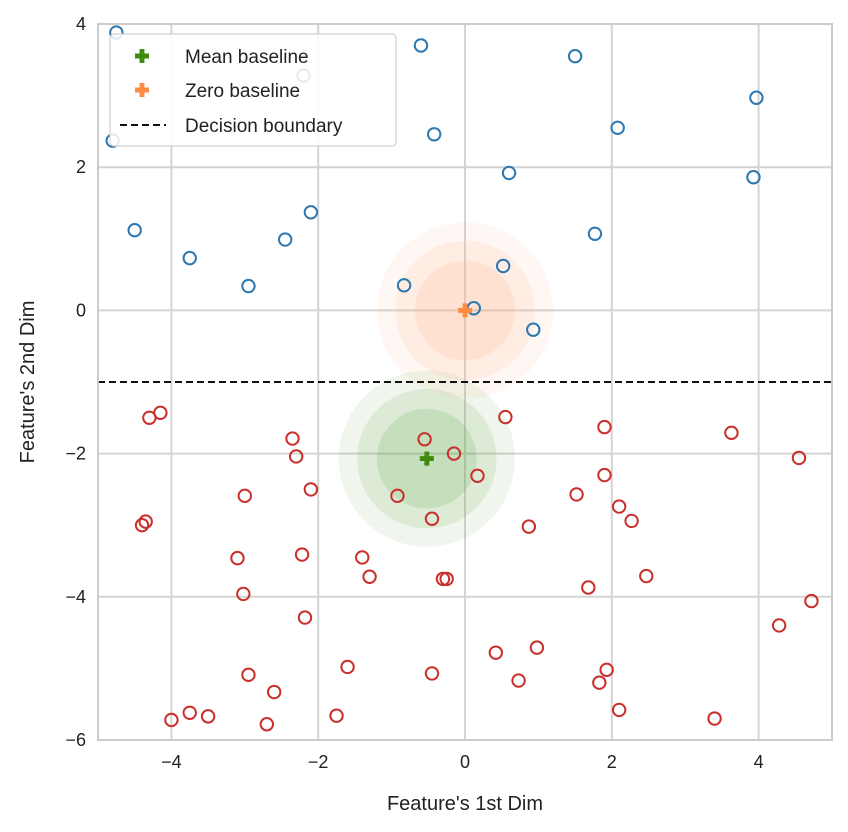  What do you see at coordinates (81, 310) in the screenshot?
I see `y-tick-label: 0` at bounding box center [81, 310].